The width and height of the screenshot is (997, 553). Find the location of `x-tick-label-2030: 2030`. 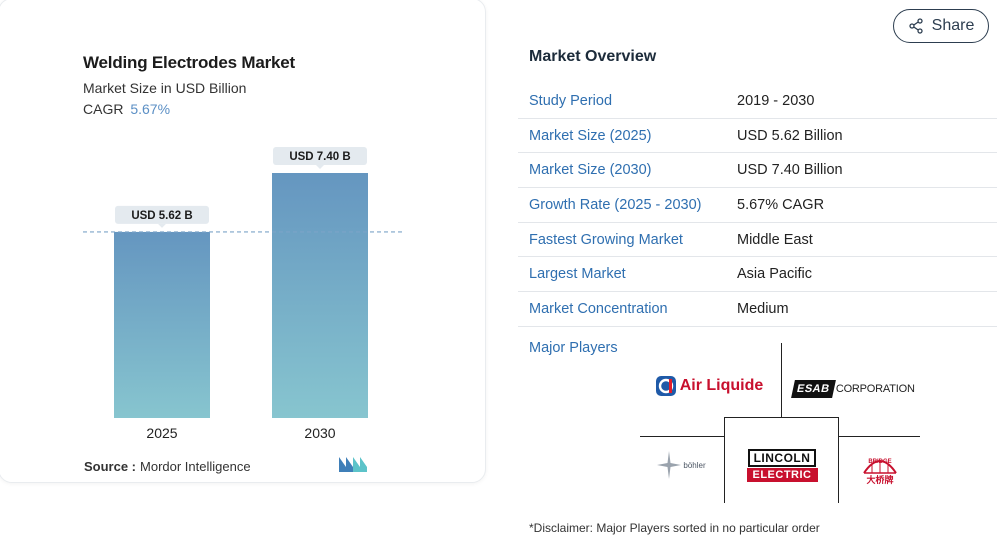

x-tick-label-2030: 2030 is located at coordinates (319, 433).